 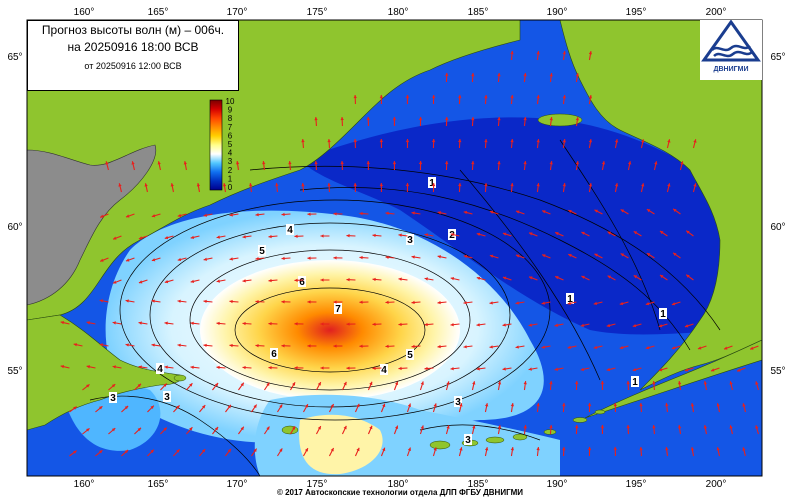 I want to click on forecast-valid-time: на 20250916 18:00 ВСВ, so click(x=133, y=47).